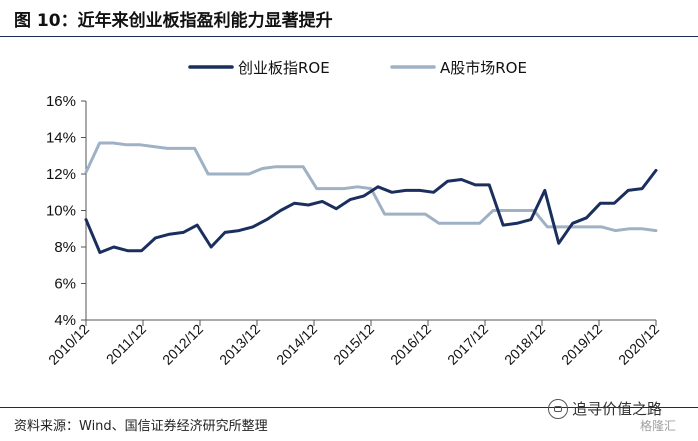  I want to click on x-tick-label: 2019/12, so click(581, 344).